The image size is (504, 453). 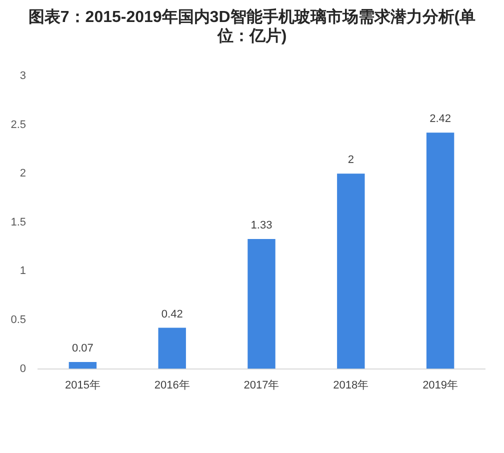 What do you see at coordinates (23, 174) in the screenshot?
I see `y-tick-label: 2` at bounding box center [23, 174].